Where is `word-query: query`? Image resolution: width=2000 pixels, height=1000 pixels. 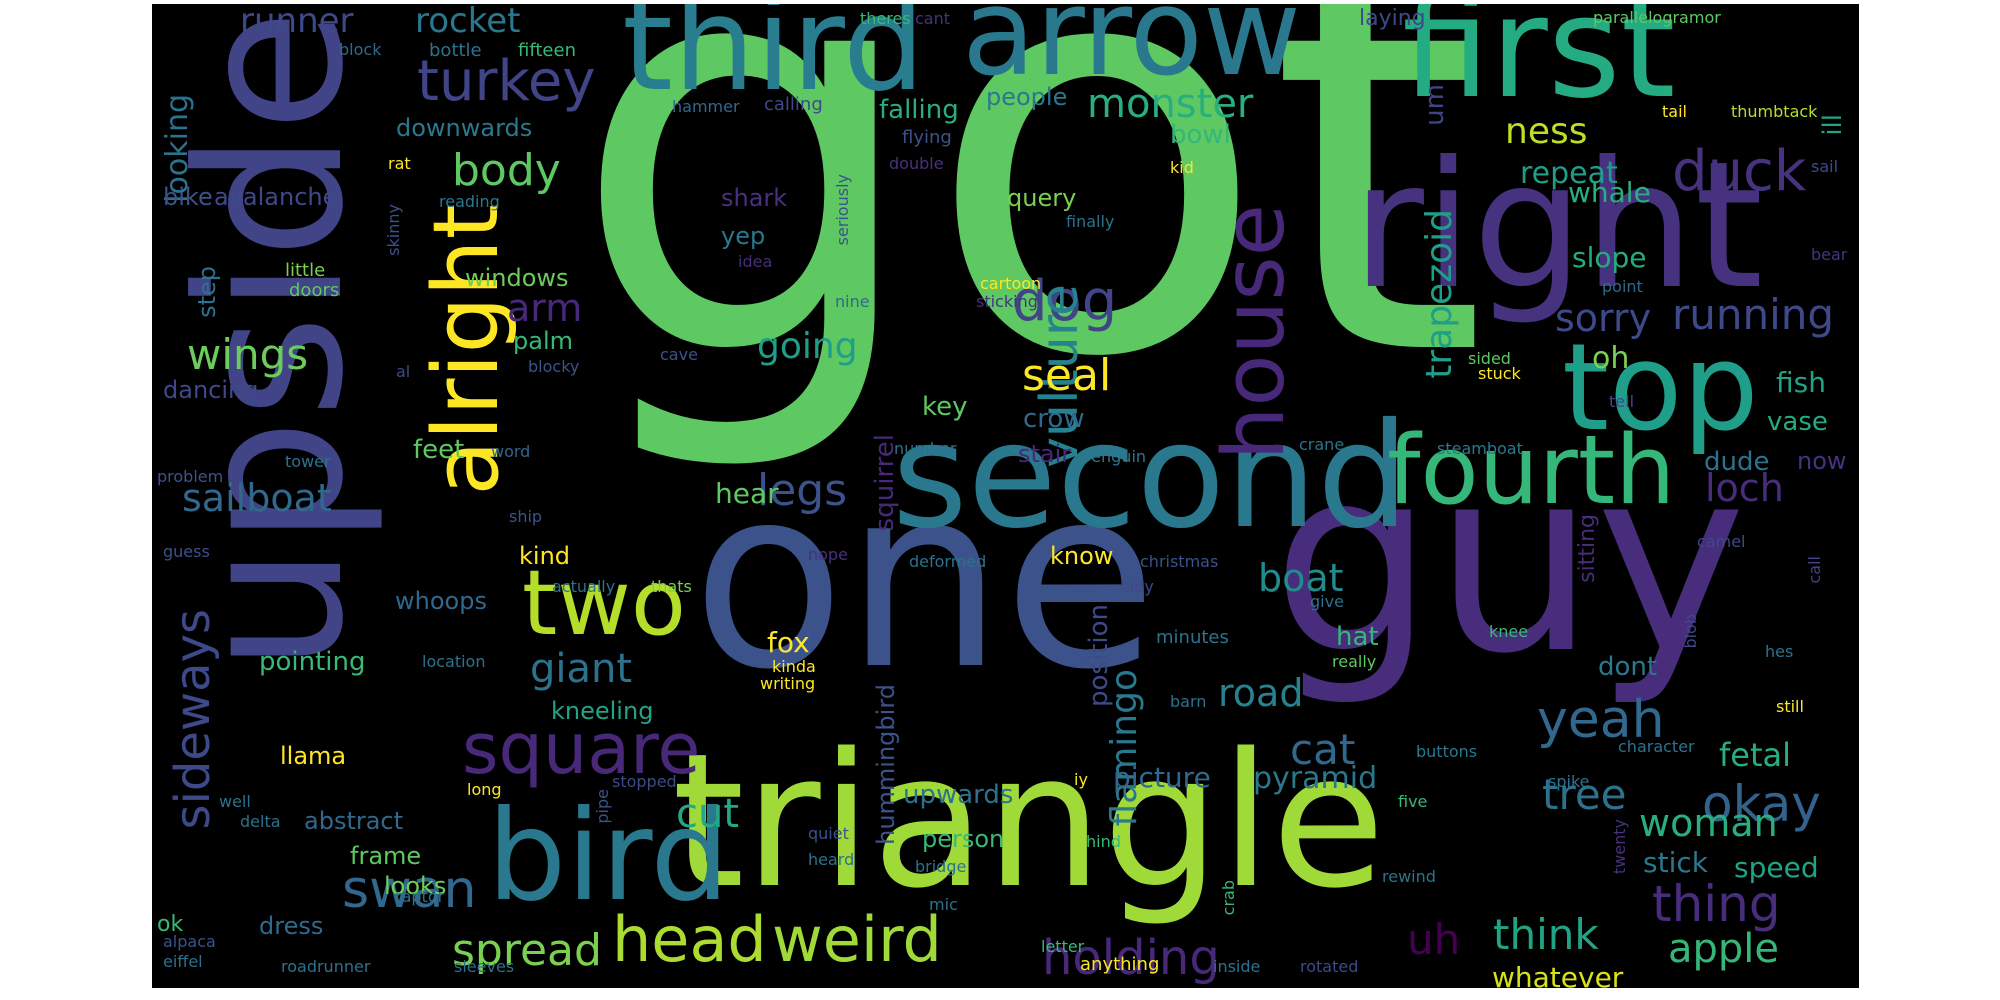
word-query: query is located at coordinates (1042, 198).